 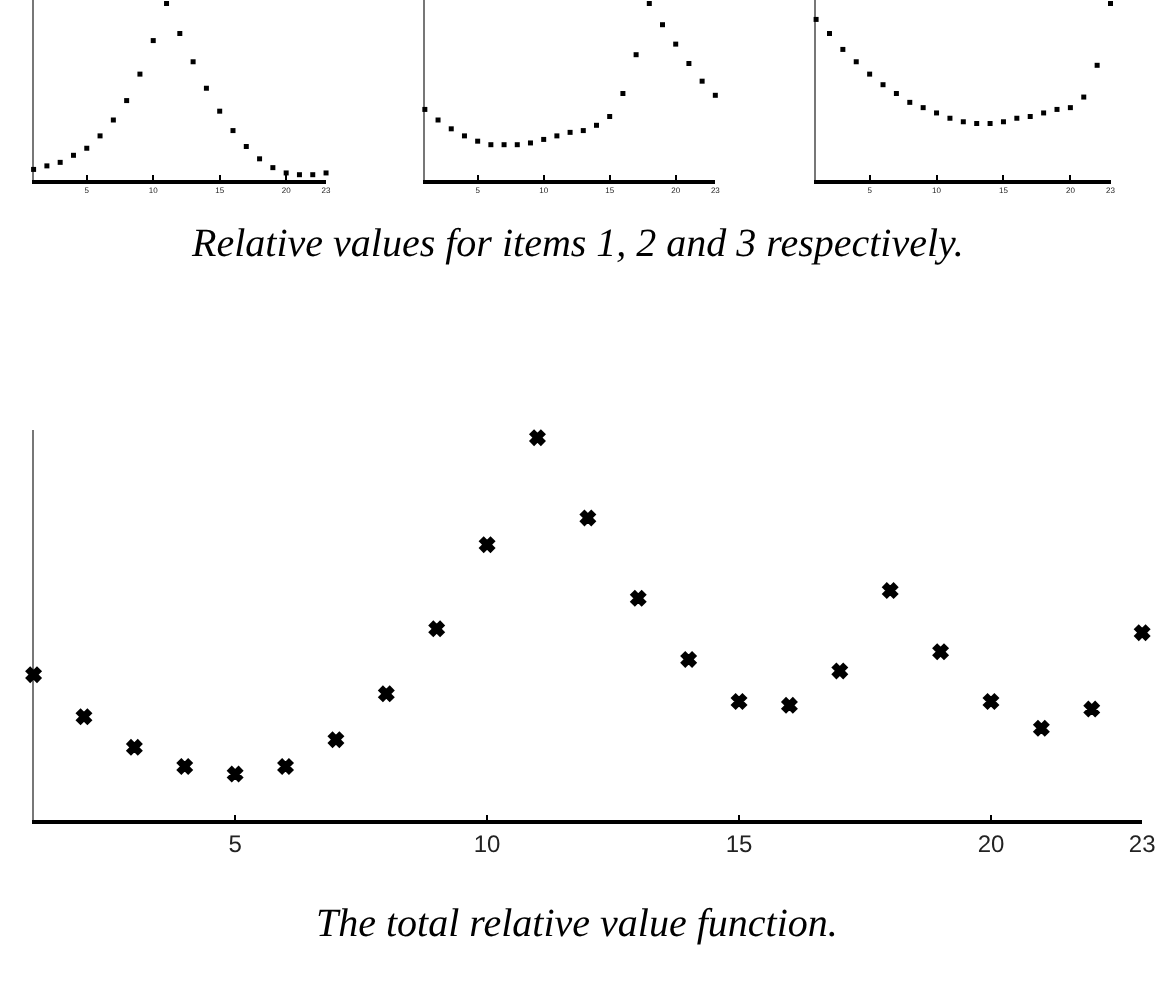 I want to click on x-tick-label: 15, so click(x=739, y=844).